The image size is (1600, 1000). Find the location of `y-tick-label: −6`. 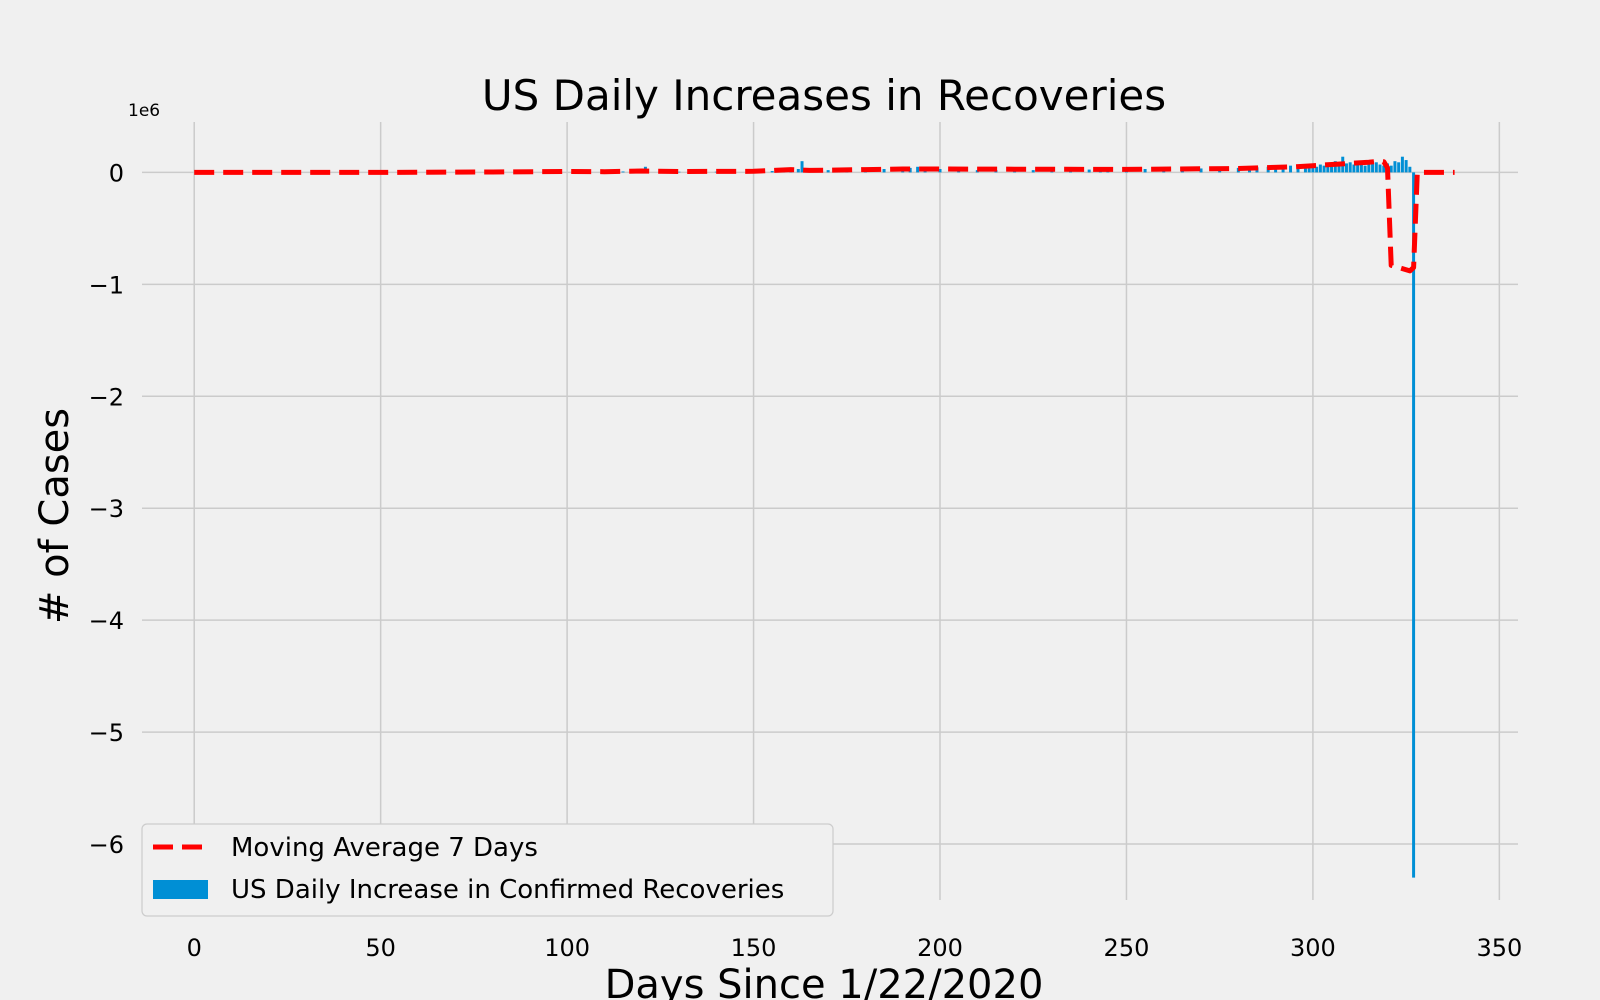

y-tick-label: −6 is located at coordinates (106, 845).